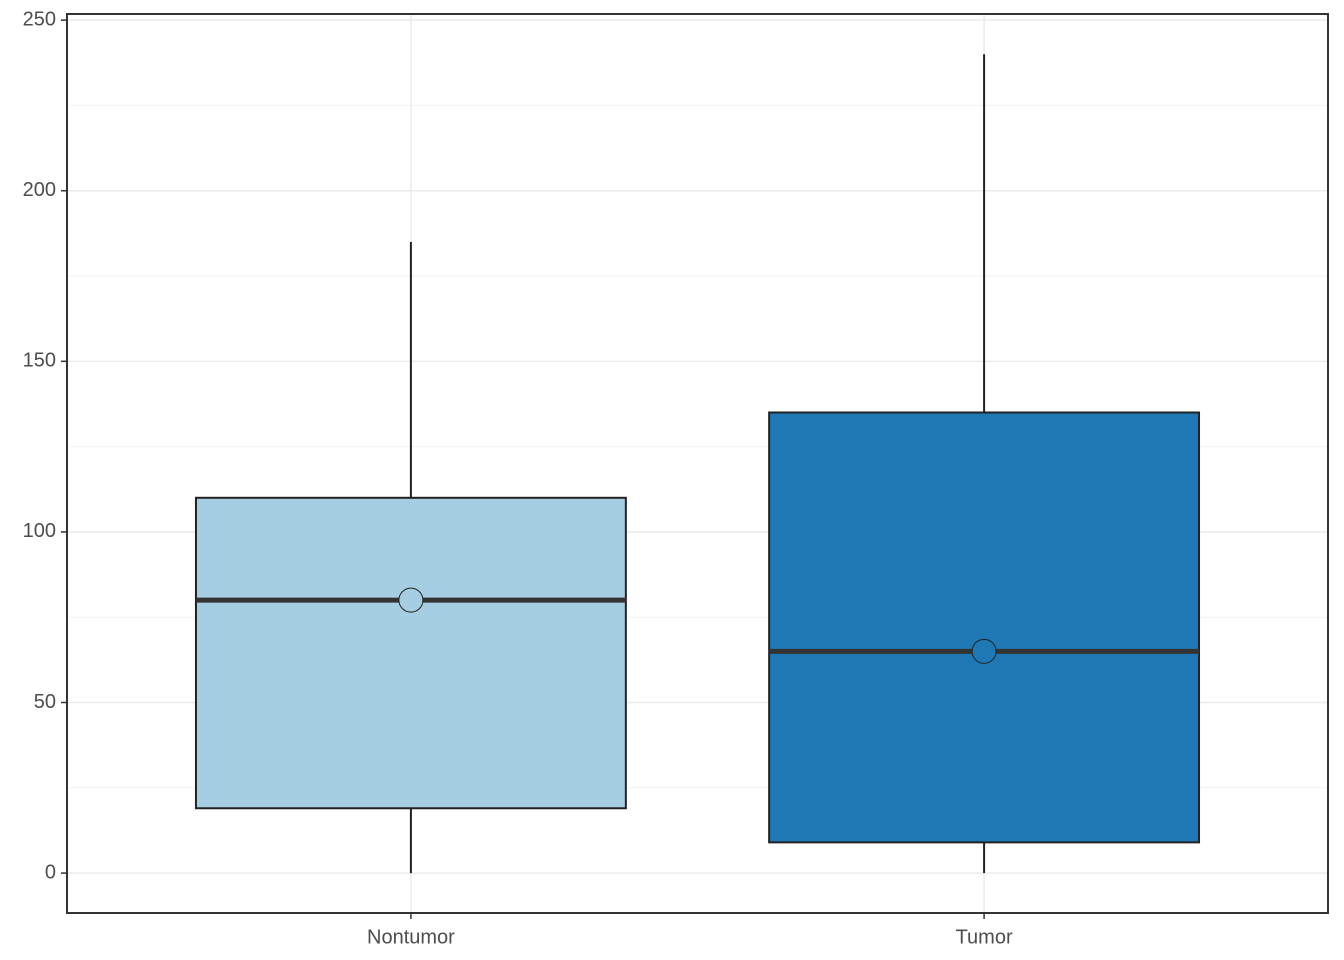 The width and height of the screenshot is (1344, 960). I want to click on y-tick-label: 200, so click(39, 190).